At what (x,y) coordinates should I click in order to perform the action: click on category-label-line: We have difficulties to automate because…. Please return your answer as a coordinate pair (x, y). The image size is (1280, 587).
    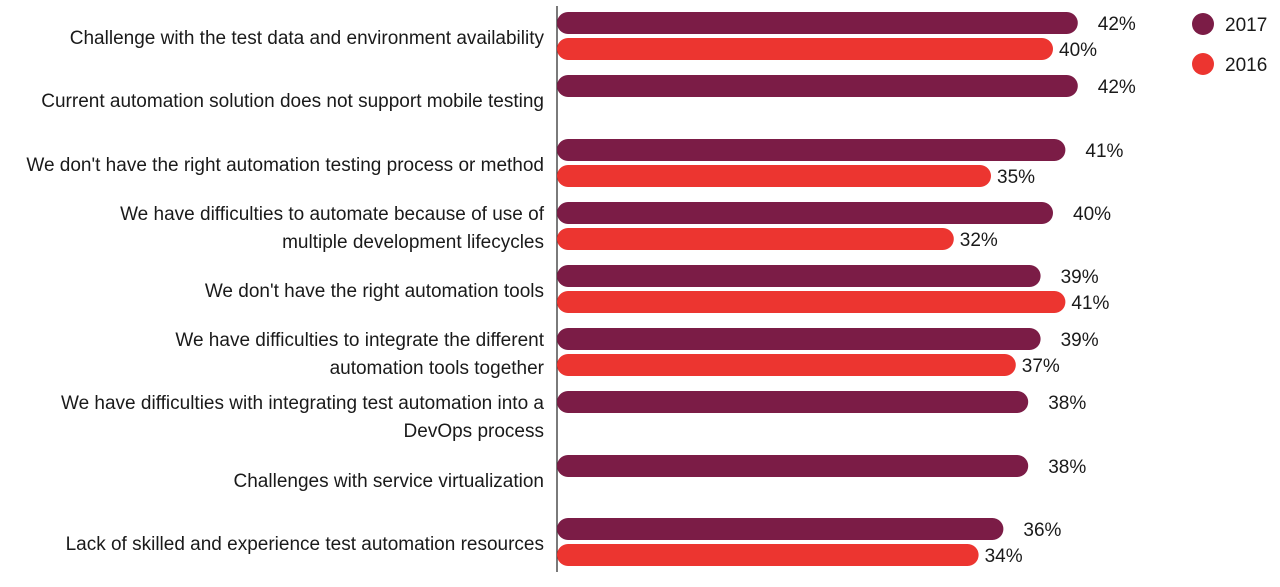
    Looking at the image, I should click on (332, 214).